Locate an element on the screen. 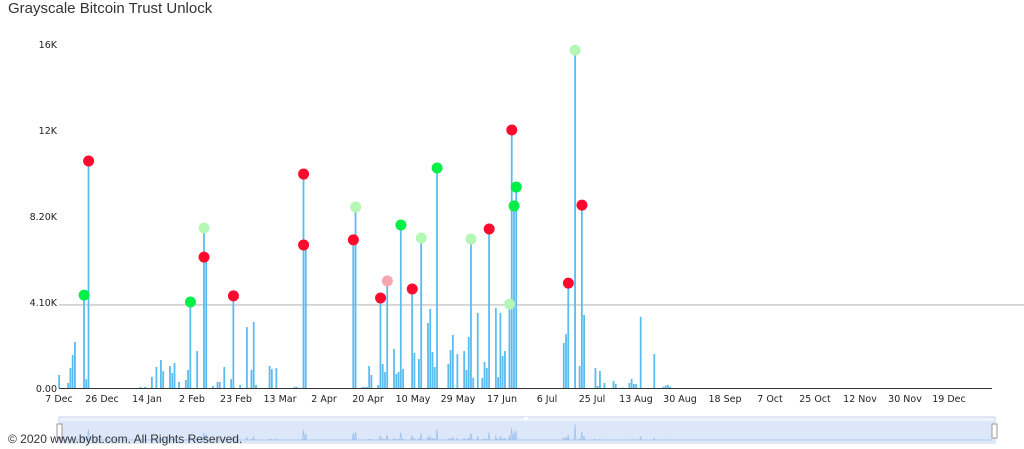 Image resolution: width=1024 pixels, height=449 pixels. marker-pink is located at coordinates (387, 281).